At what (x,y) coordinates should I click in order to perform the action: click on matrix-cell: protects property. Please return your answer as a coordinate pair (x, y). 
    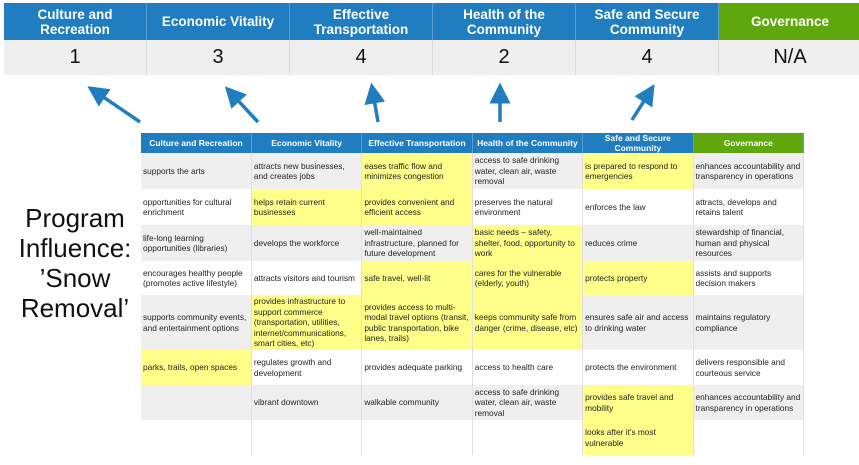
    Looking at the image, I should click on (638, 278).